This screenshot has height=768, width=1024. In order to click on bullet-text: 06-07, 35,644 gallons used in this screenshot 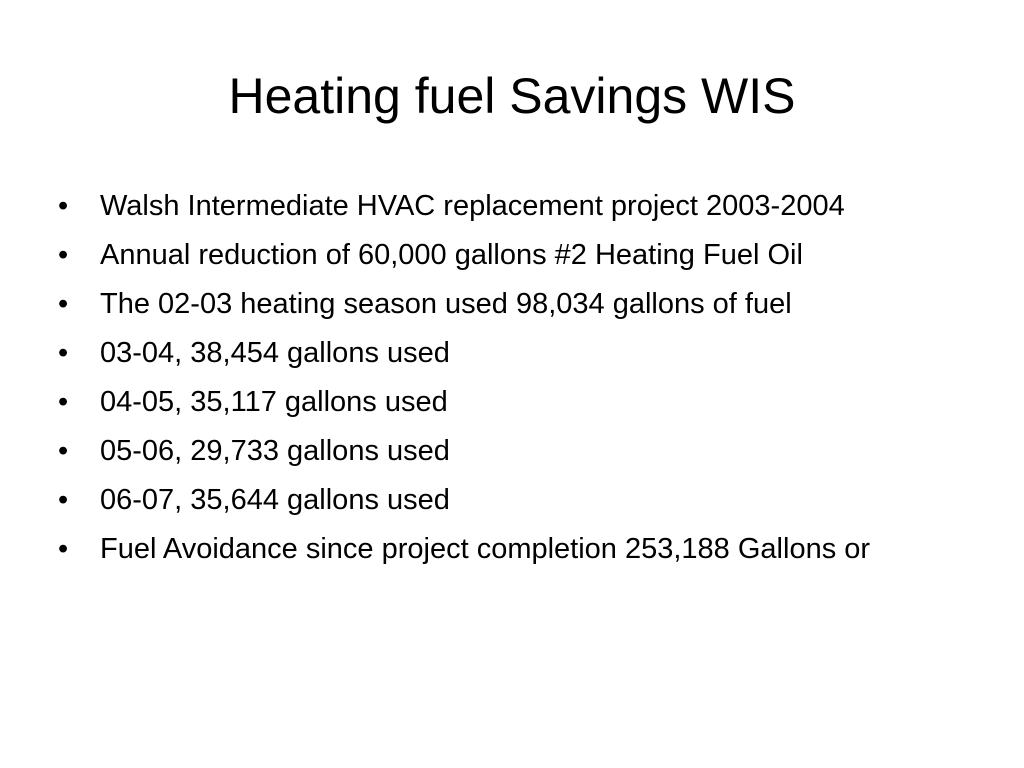, I will do `click(275, 500)`.